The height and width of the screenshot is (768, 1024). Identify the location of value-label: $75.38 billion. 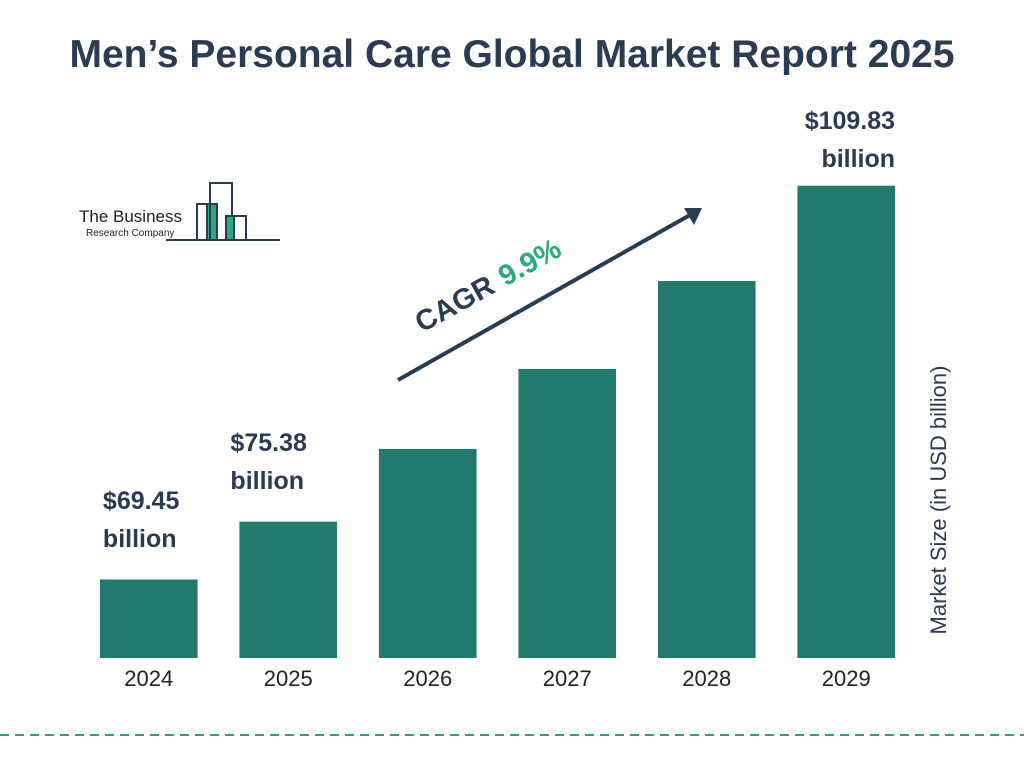
(268, 461).